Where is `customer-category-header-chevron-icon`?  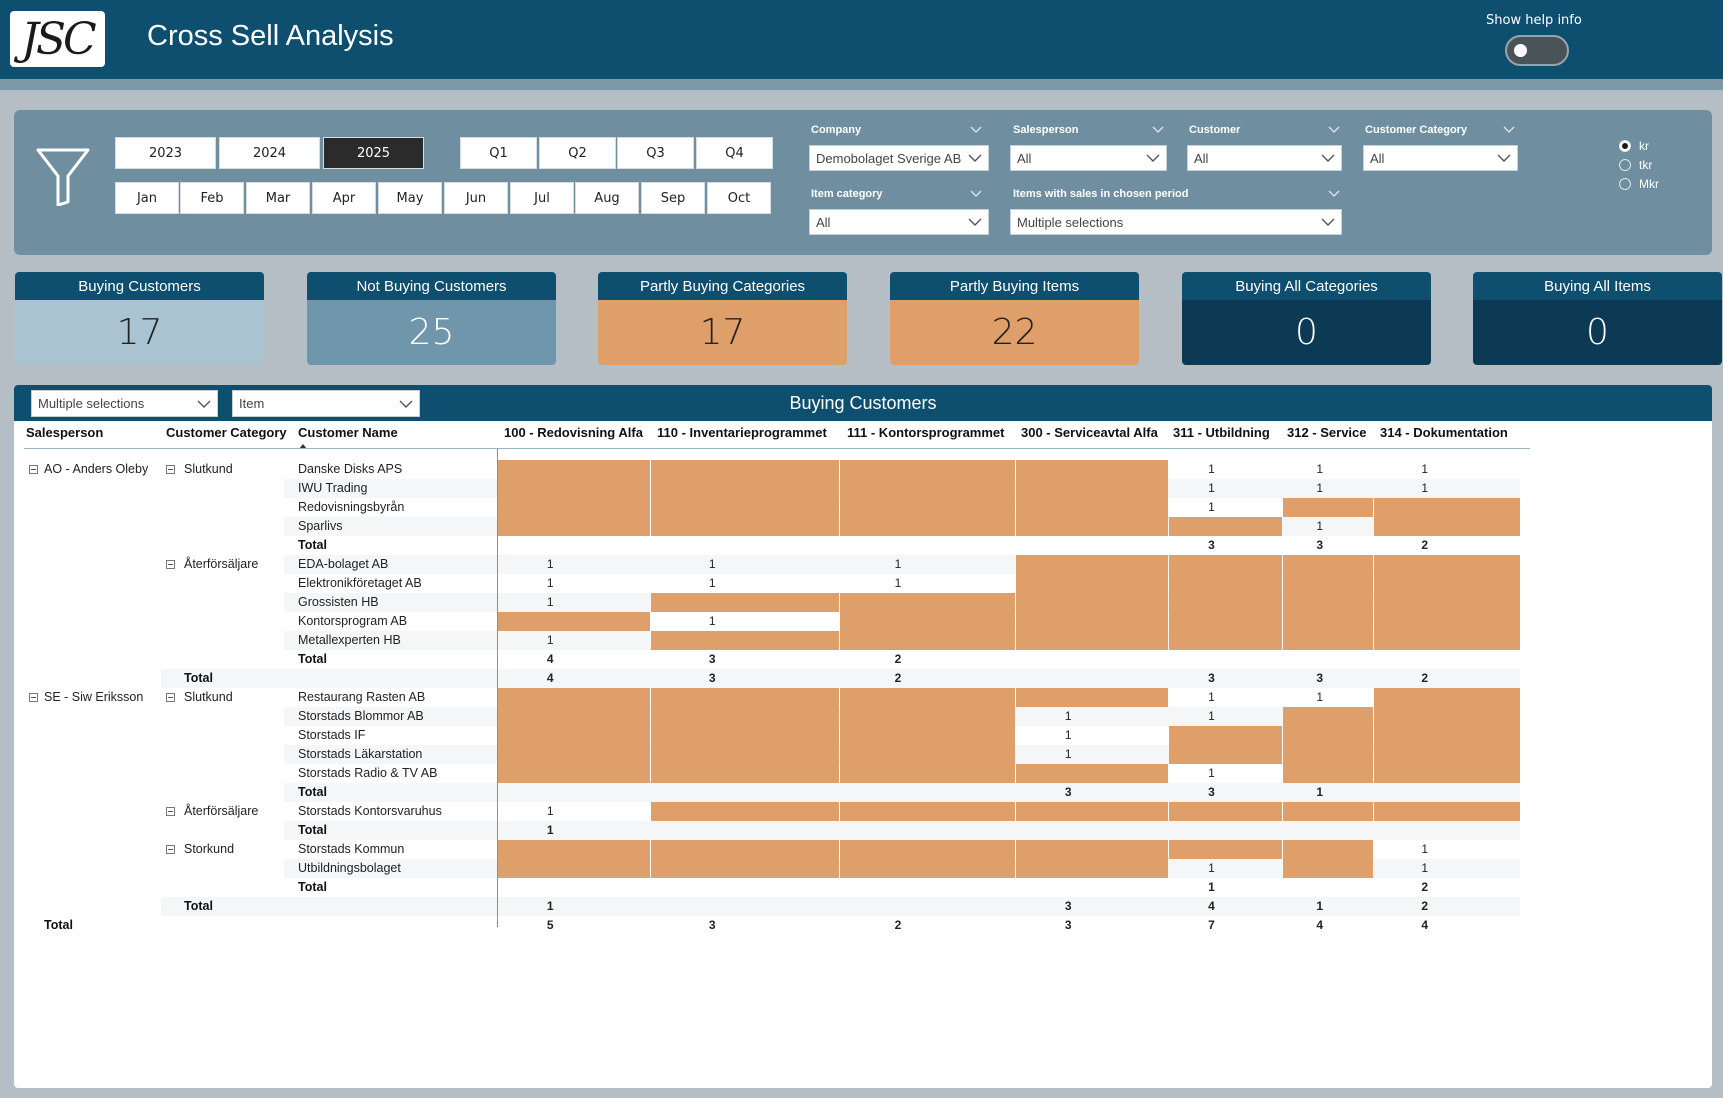 customer-category-header-chevron-icon is located at coordinates (1509, 129).